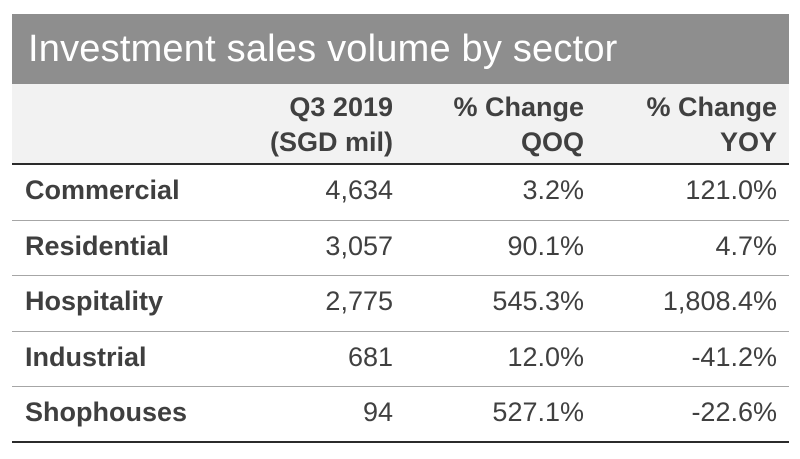 The image size is (800, 459). Describe the element at coordinates (331, 125) in the screenshot. I see `header-volume: Q3 2019 (SGD mil)` at that location.